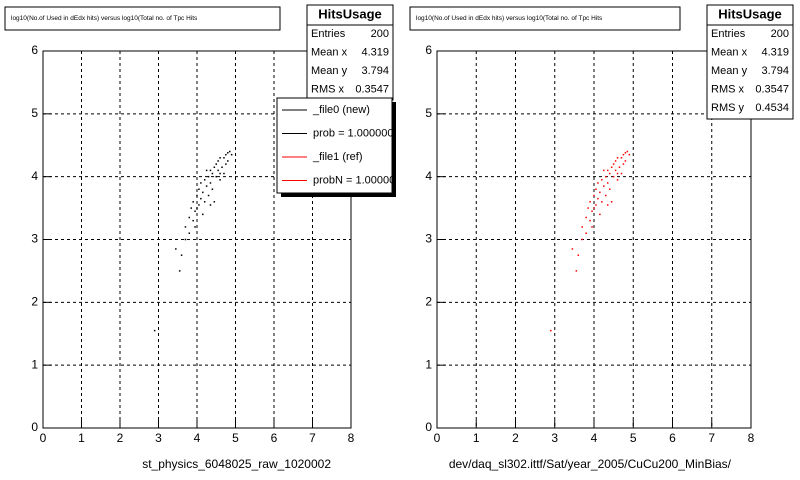 Image resolution: width=800 pixels, height=480 pixels. What do you see at coordinates (353, 133) in the screenshot?
I see `legend-label: prob = 1.000000` at bounding box center [353, 133].